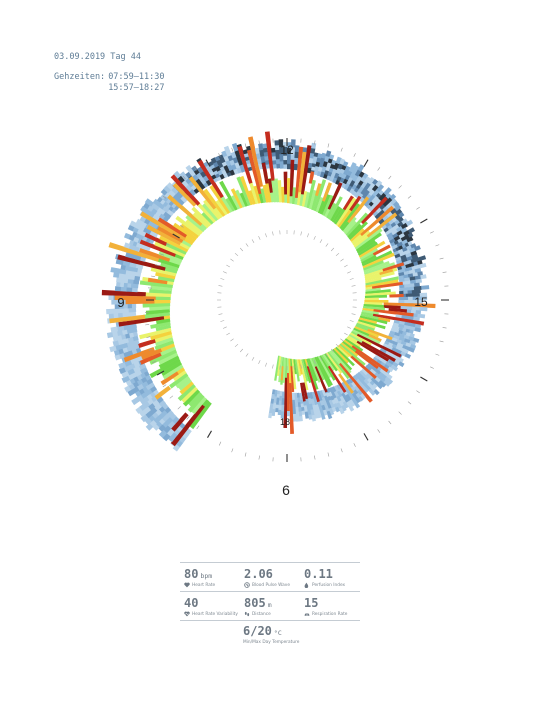  What do you see at coordinates (329, 585) in the screenshot?
I see `perfusion-label: Perfusion Index` at bounding box center [329, 585].